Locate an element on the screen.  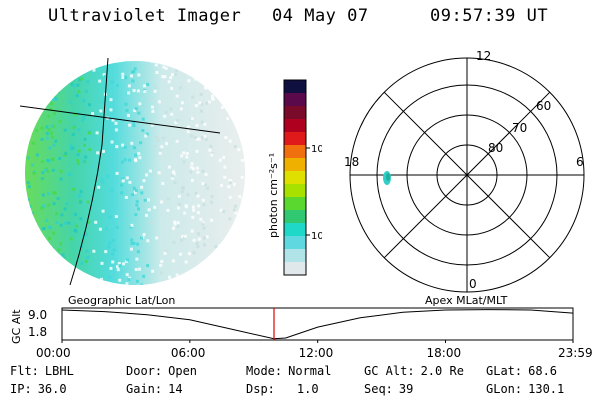
xtick-label: 23:59 is located at coordinates (575, 353).